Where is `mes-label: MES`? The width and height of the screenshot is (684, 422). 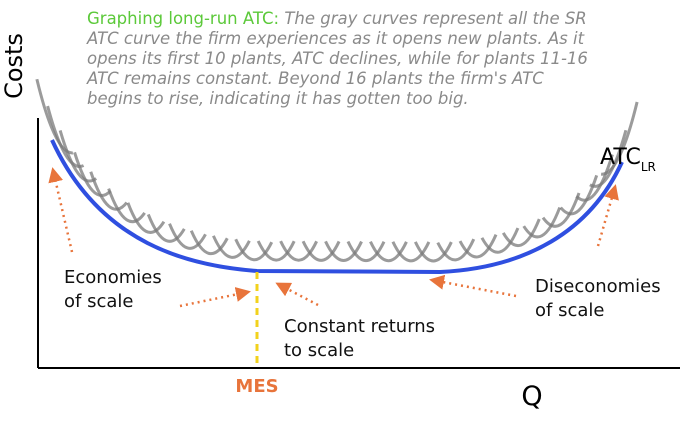 mes-label: MES is located at coordinates (256, 386).